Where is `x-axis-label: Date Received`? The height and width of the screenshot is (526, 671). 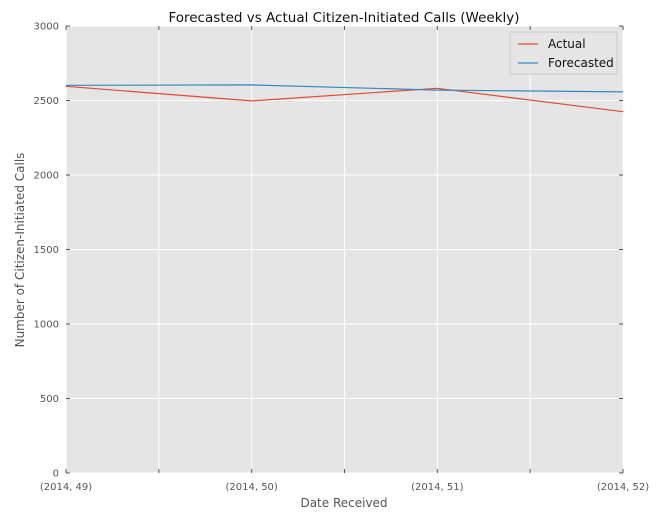
x-axis-label: Date Received is located at coordinates (343, 503).